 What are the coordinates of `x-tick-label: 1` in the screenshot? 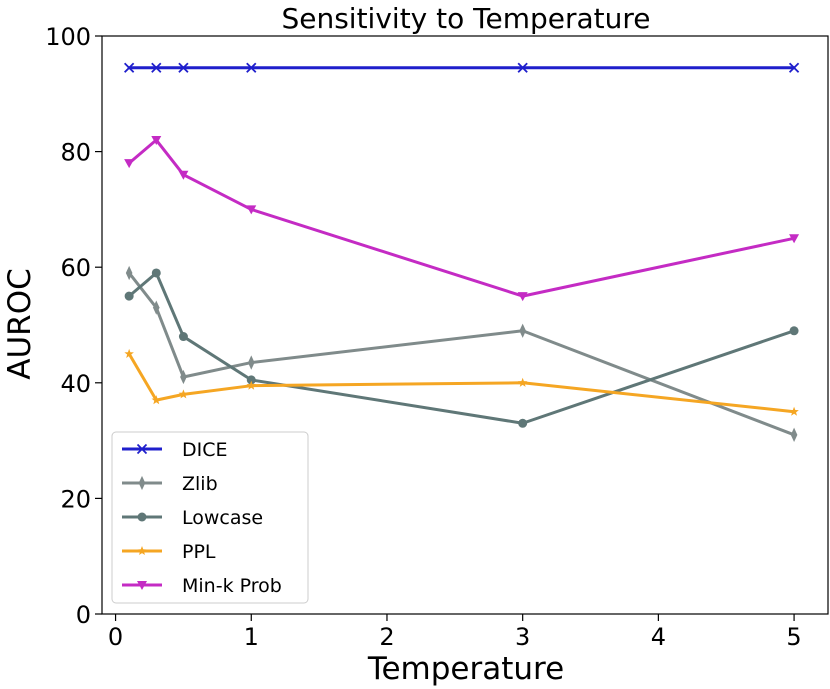 It's located at (251, 637).